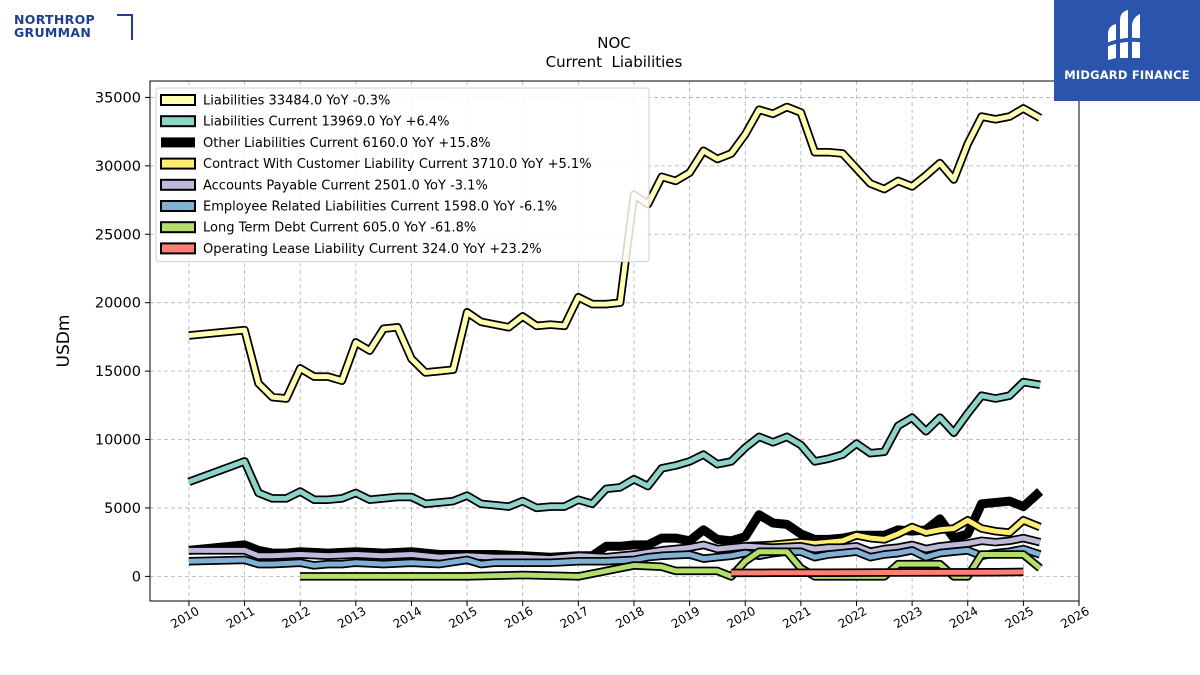  I want to click on y-tick-label: 35000, so click(118, 98).